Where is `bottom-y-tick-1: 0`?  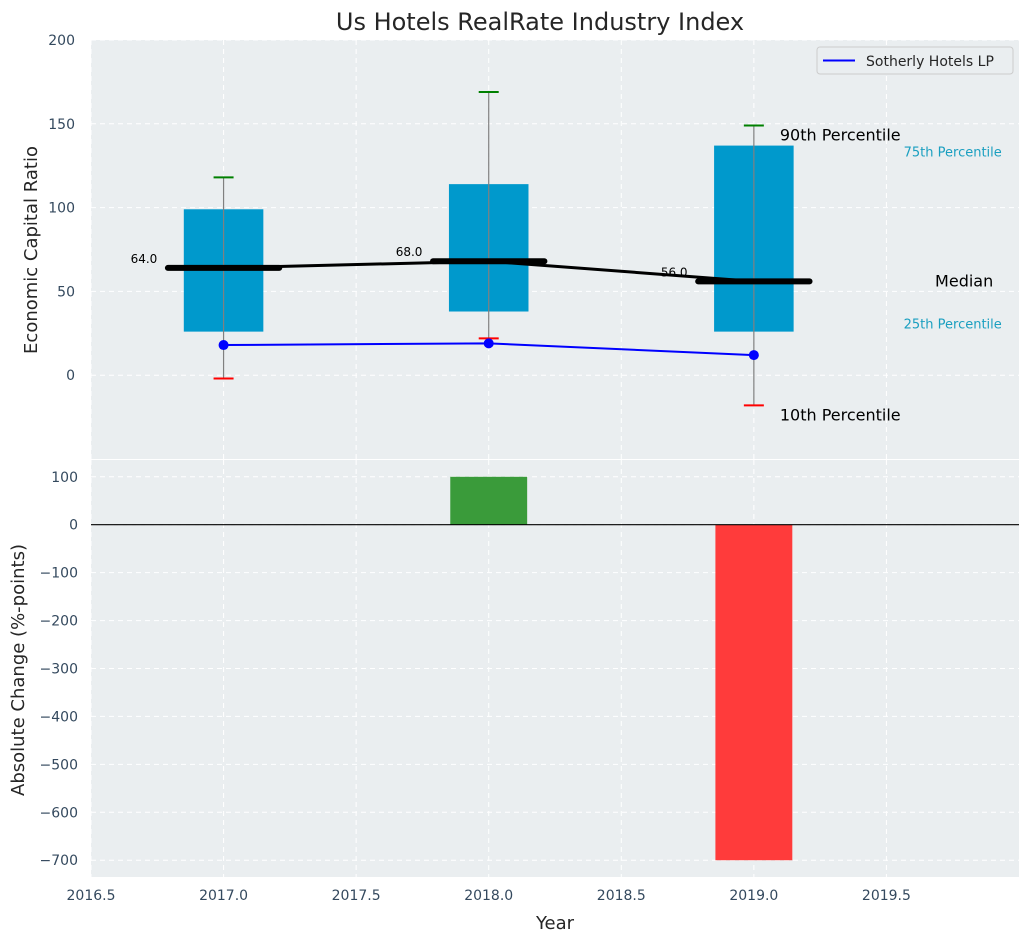
bottom-y-tick-1: 0 is located at coordinates (73, 526).